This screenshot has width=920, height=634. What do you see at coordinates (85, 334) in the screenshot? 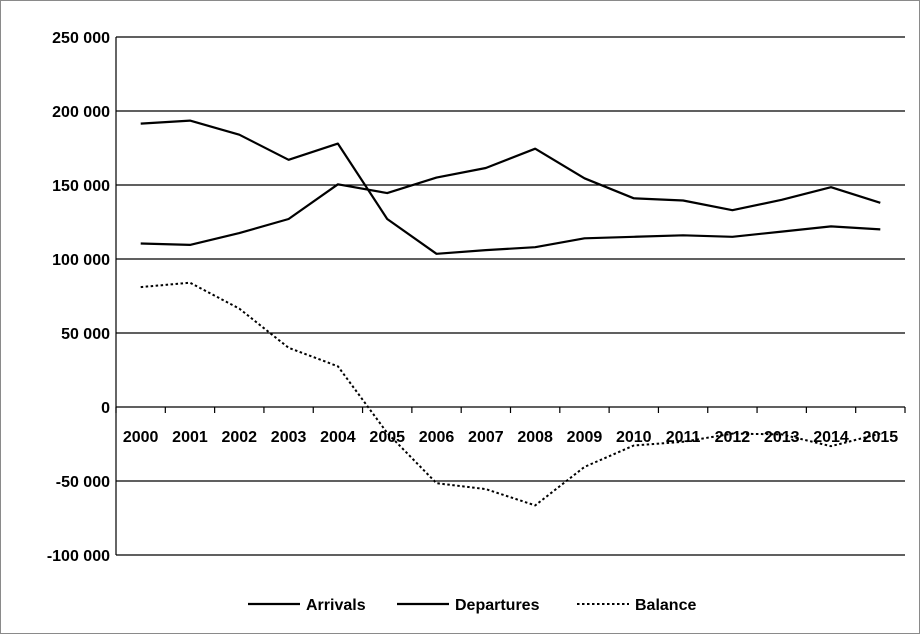
I see `y-tick-label: 50 000` at bounding box center [85, 334].